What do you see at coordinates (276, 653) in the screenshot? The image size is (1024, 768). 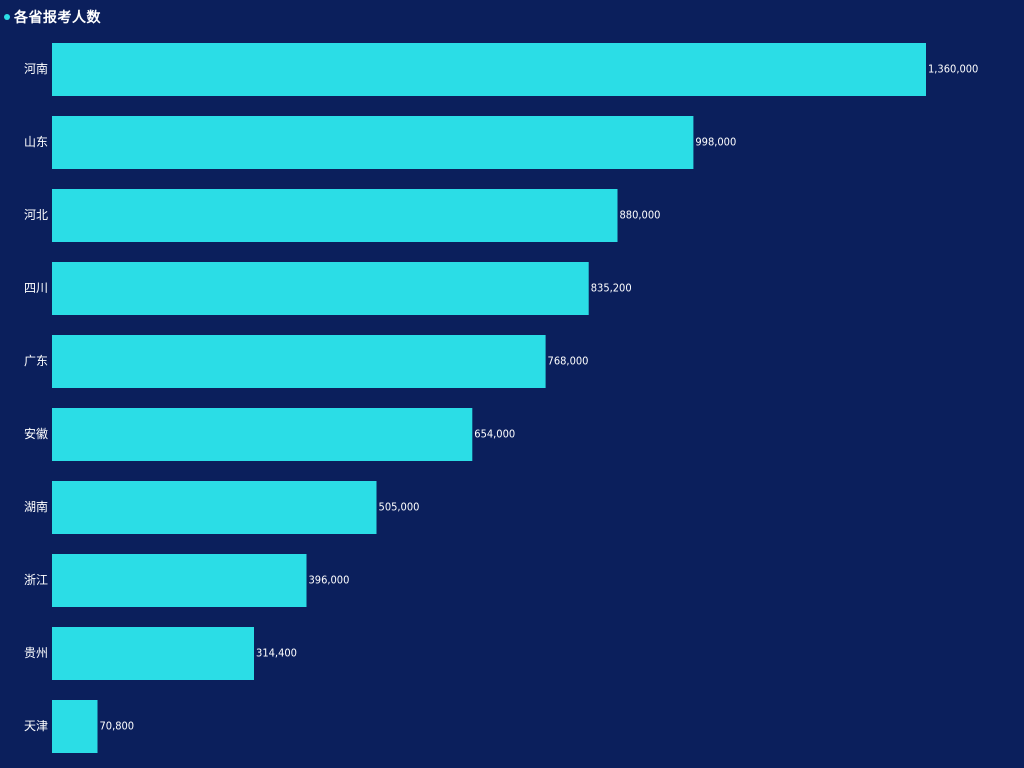 I see `value-label: 314,400` at bounding box center [276, 653].